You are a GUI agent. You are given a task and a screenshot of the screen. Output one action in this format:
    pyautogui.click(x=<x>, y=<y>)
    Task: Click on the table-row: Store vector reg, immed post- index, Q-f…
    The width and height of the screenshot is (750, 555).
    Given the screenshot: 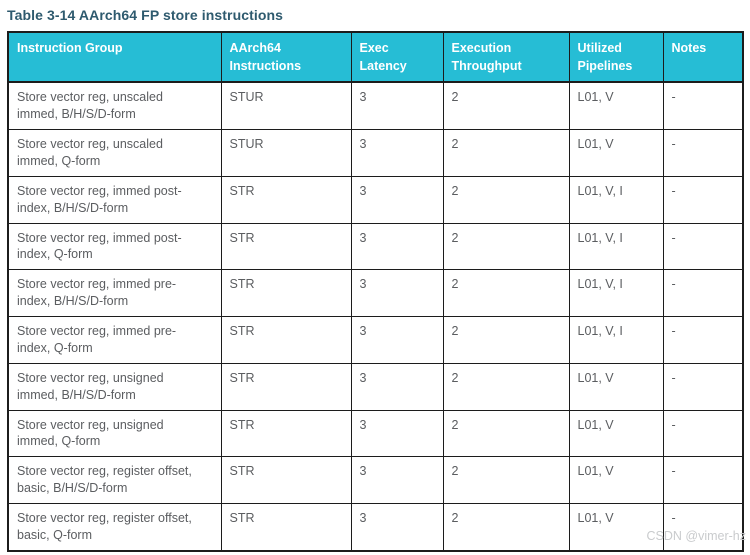 What is the action you would take?
    pyautogui.click(x=375, y=246)
    